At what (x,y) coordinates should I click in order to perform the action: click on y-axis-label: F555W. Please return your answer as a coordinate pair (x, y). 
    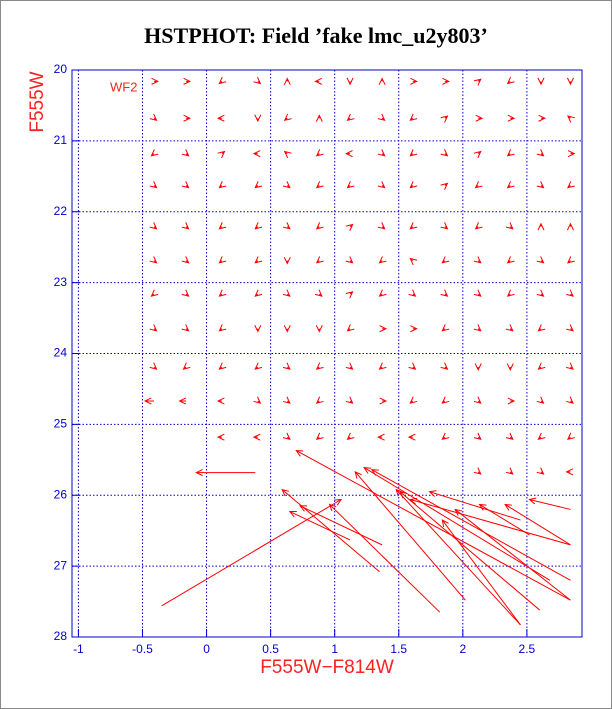
    Looking at the image, I should click on (37, 101).